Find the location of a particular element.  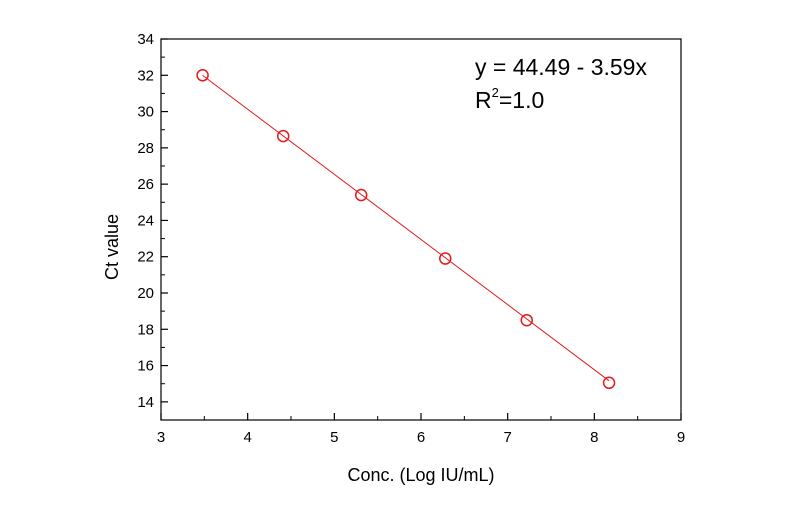

y-tick-label: 14 is located at coordinates (145, 402).